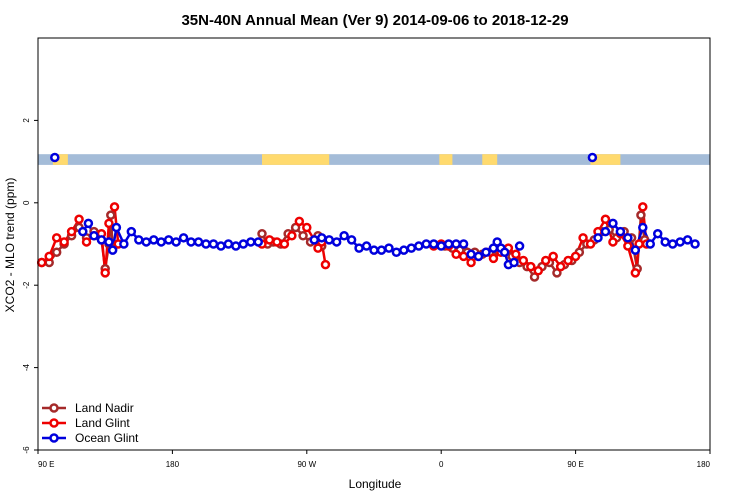 Image resolution: width=750 pixels, height=500 pixels. I want to click on series-layer, so click(368, 242).